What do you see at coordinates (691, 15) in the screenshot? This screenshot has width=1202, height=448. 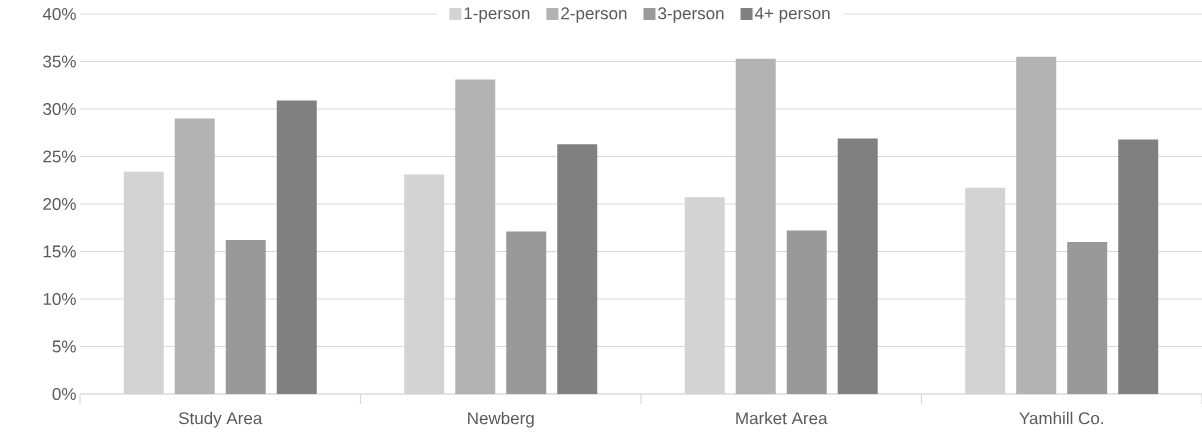 I see `legend-label: 3-person` at bounding box center [691, 15].